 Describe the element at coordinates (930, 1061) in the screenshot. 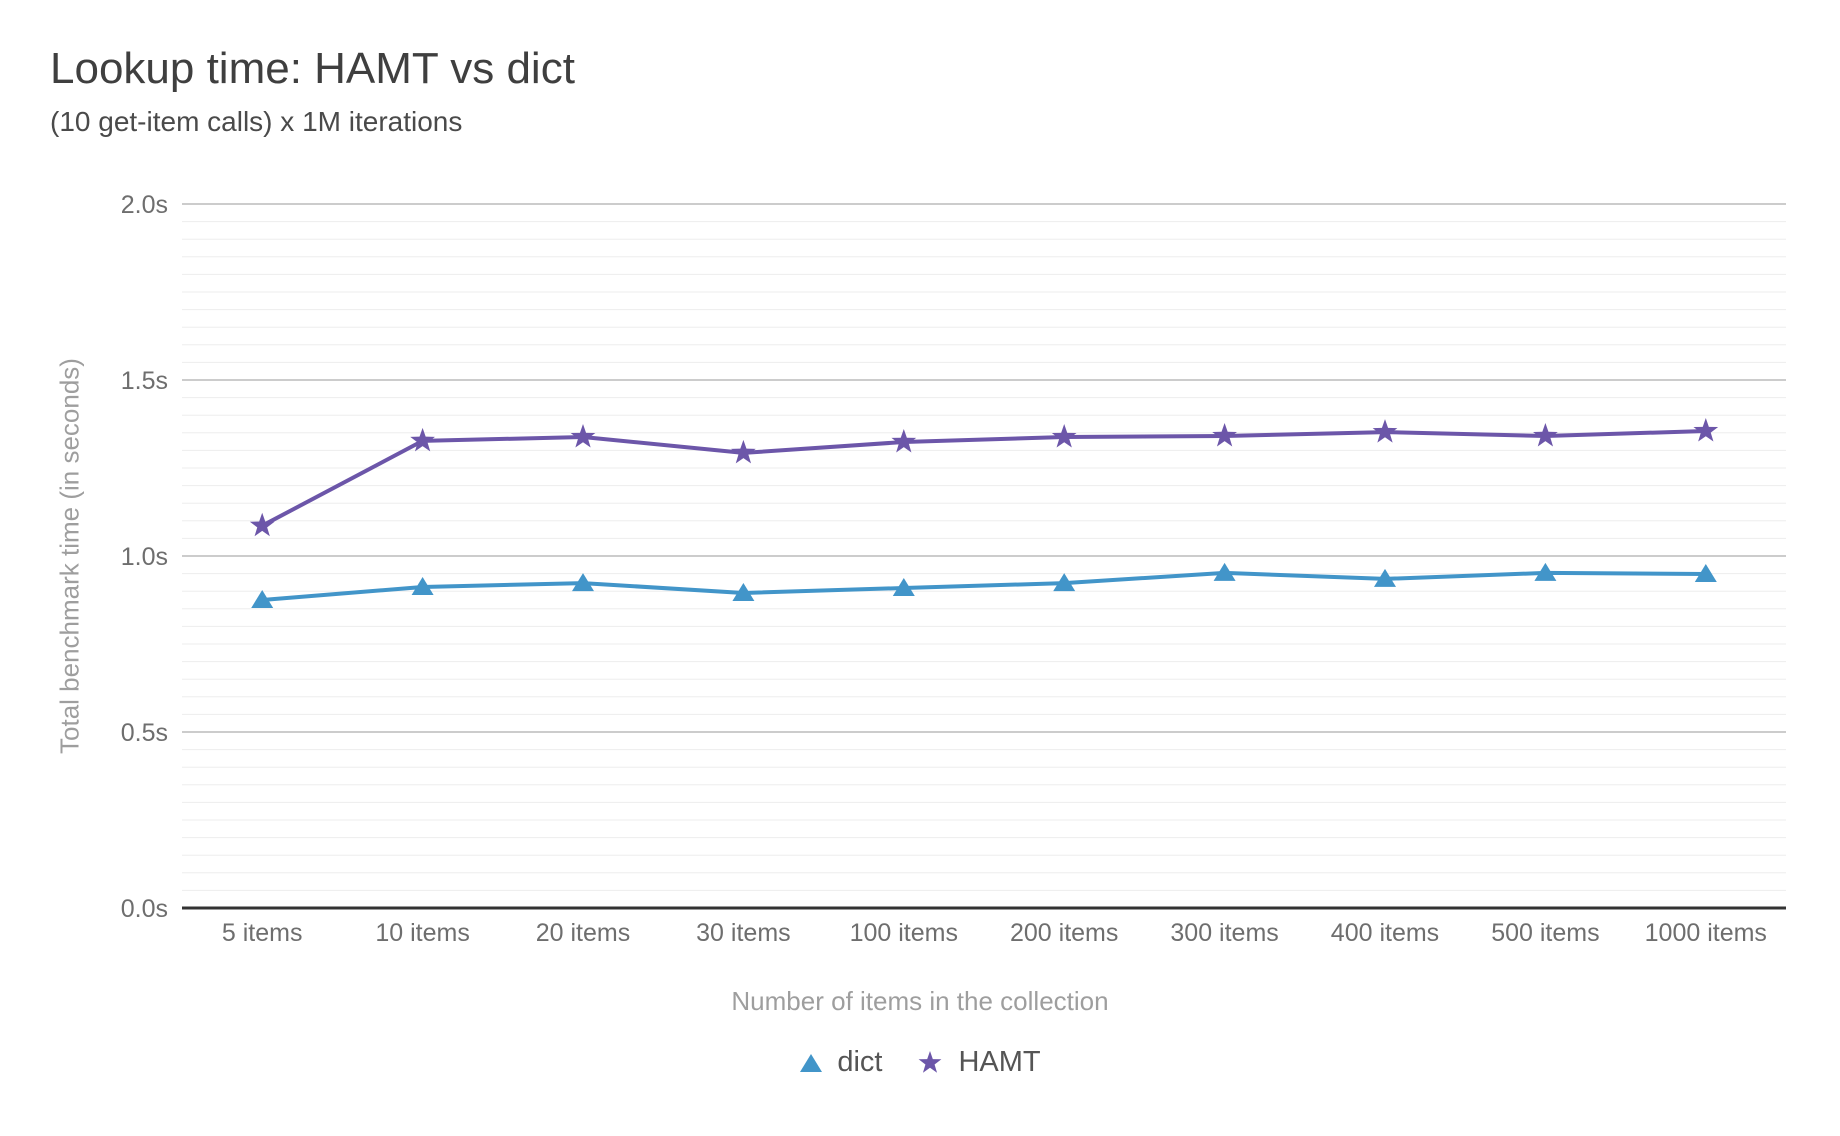

I see `star-icon` at that location.